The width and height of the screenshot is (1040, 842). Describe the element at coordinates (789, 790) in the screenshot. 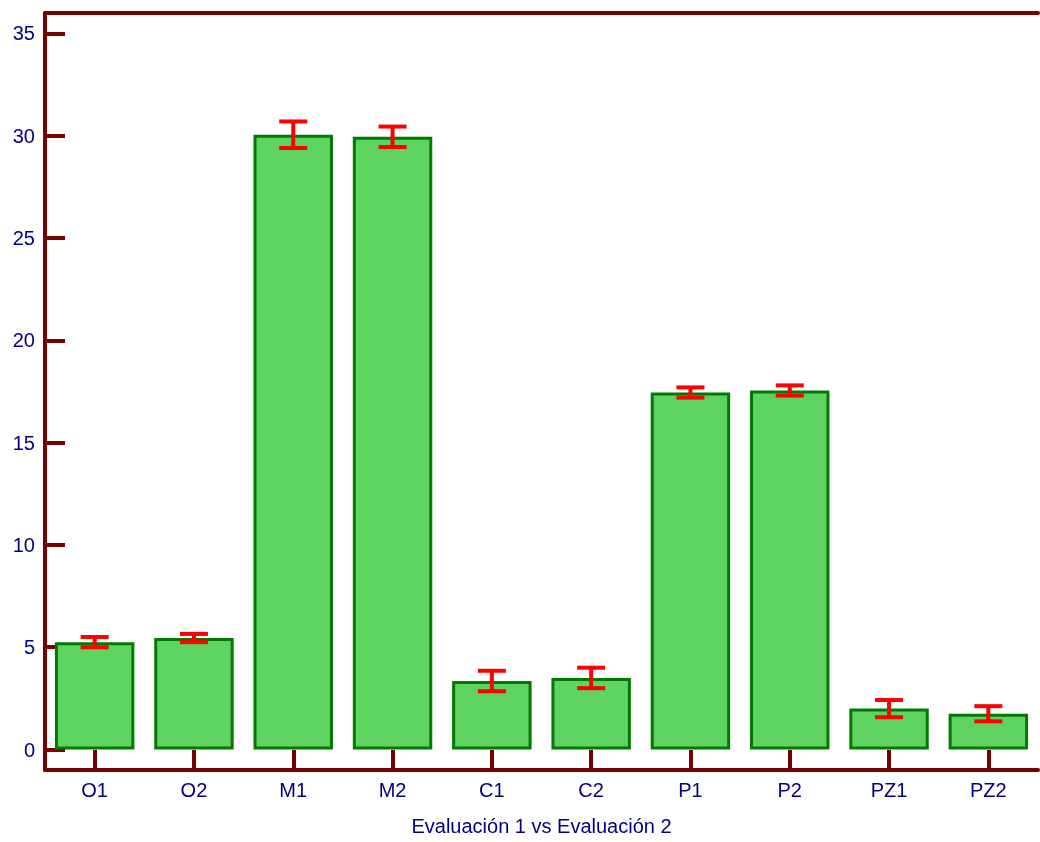

I see `x-tick-label: P2` at that location.